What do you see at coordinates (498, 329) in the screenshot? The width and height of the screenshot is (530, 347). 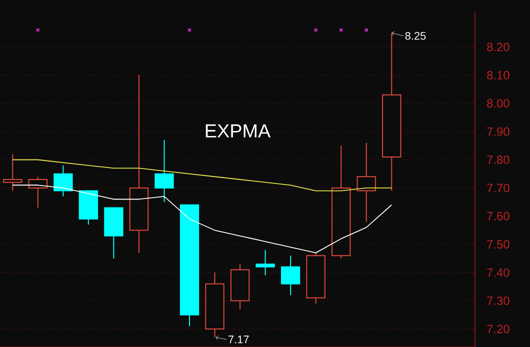 I see `y-tick-label: 7.20` at bounding box center [498, 329].